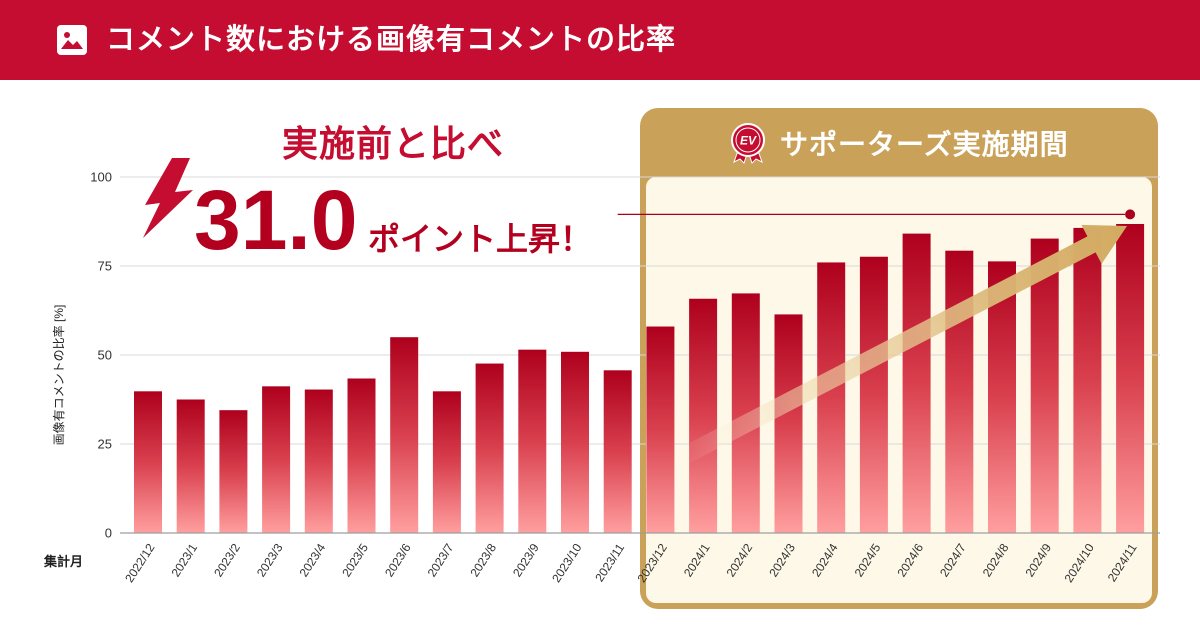 The width and height of the screenshot is (1200, 630). Describe the element at coordinates (825, 560) in the screenshot. I see `x-tick-label: 2024/4` at that location.